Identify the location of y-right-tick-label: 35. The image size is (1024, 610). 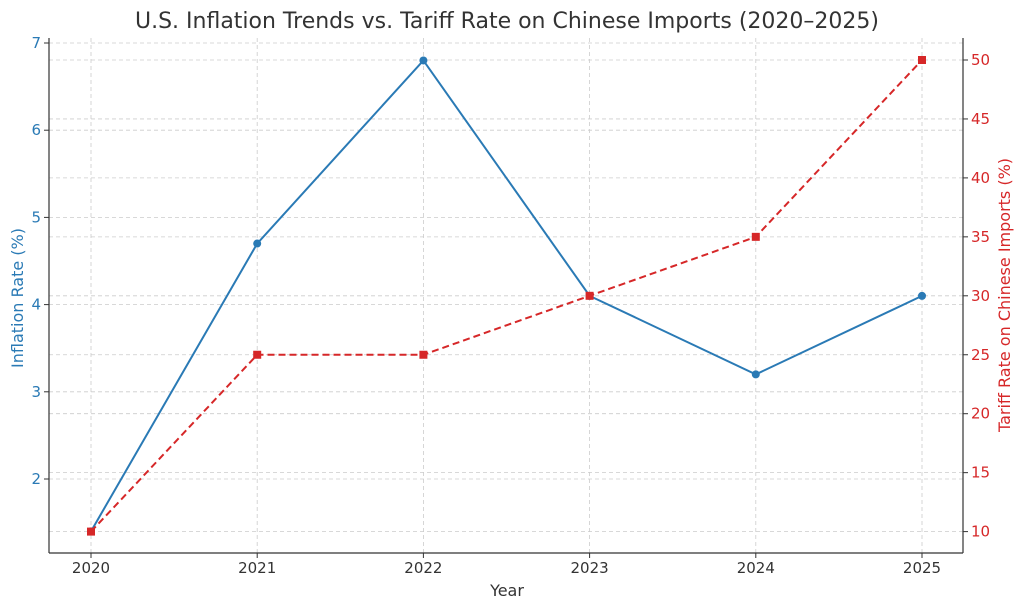
(980, 237).